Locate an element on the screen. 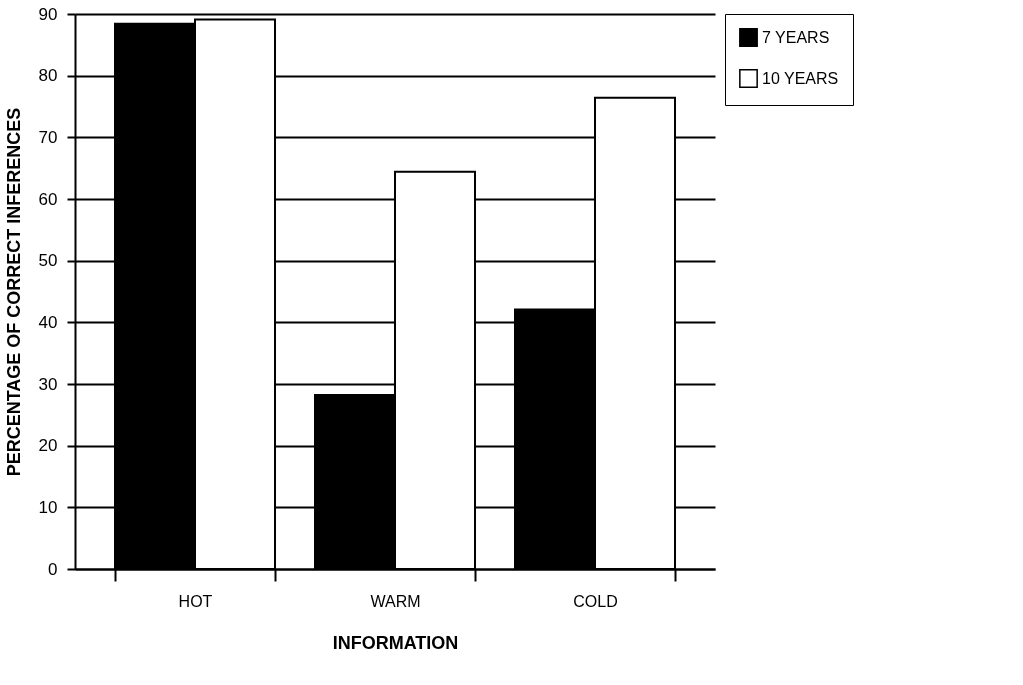 The width and height of the screenshot is (1023, 685). y-tick-label: 70 is located at coordinates (48, 137).